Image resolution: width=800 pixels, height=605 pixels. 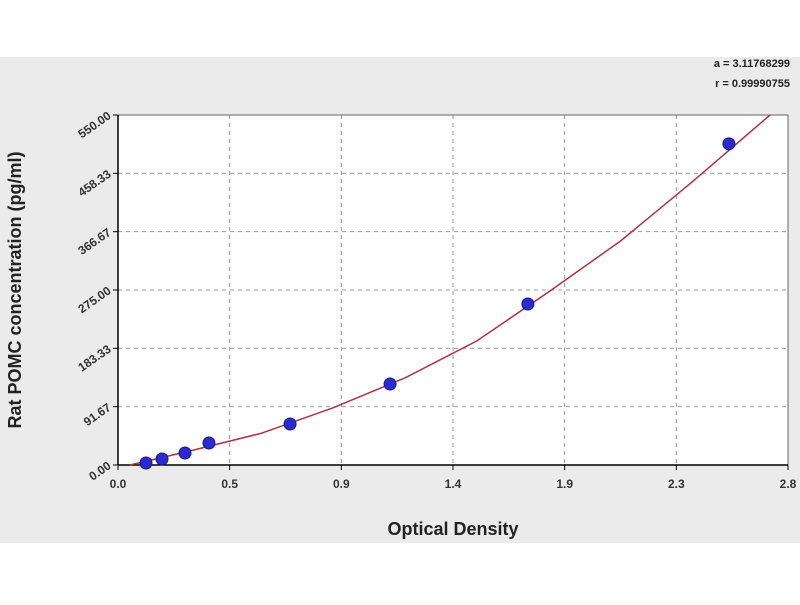 What do you see at coordinates (341, 484) in the screenshot?
I see `x-tick-label: 0.9` at bounding box center [341, 484].